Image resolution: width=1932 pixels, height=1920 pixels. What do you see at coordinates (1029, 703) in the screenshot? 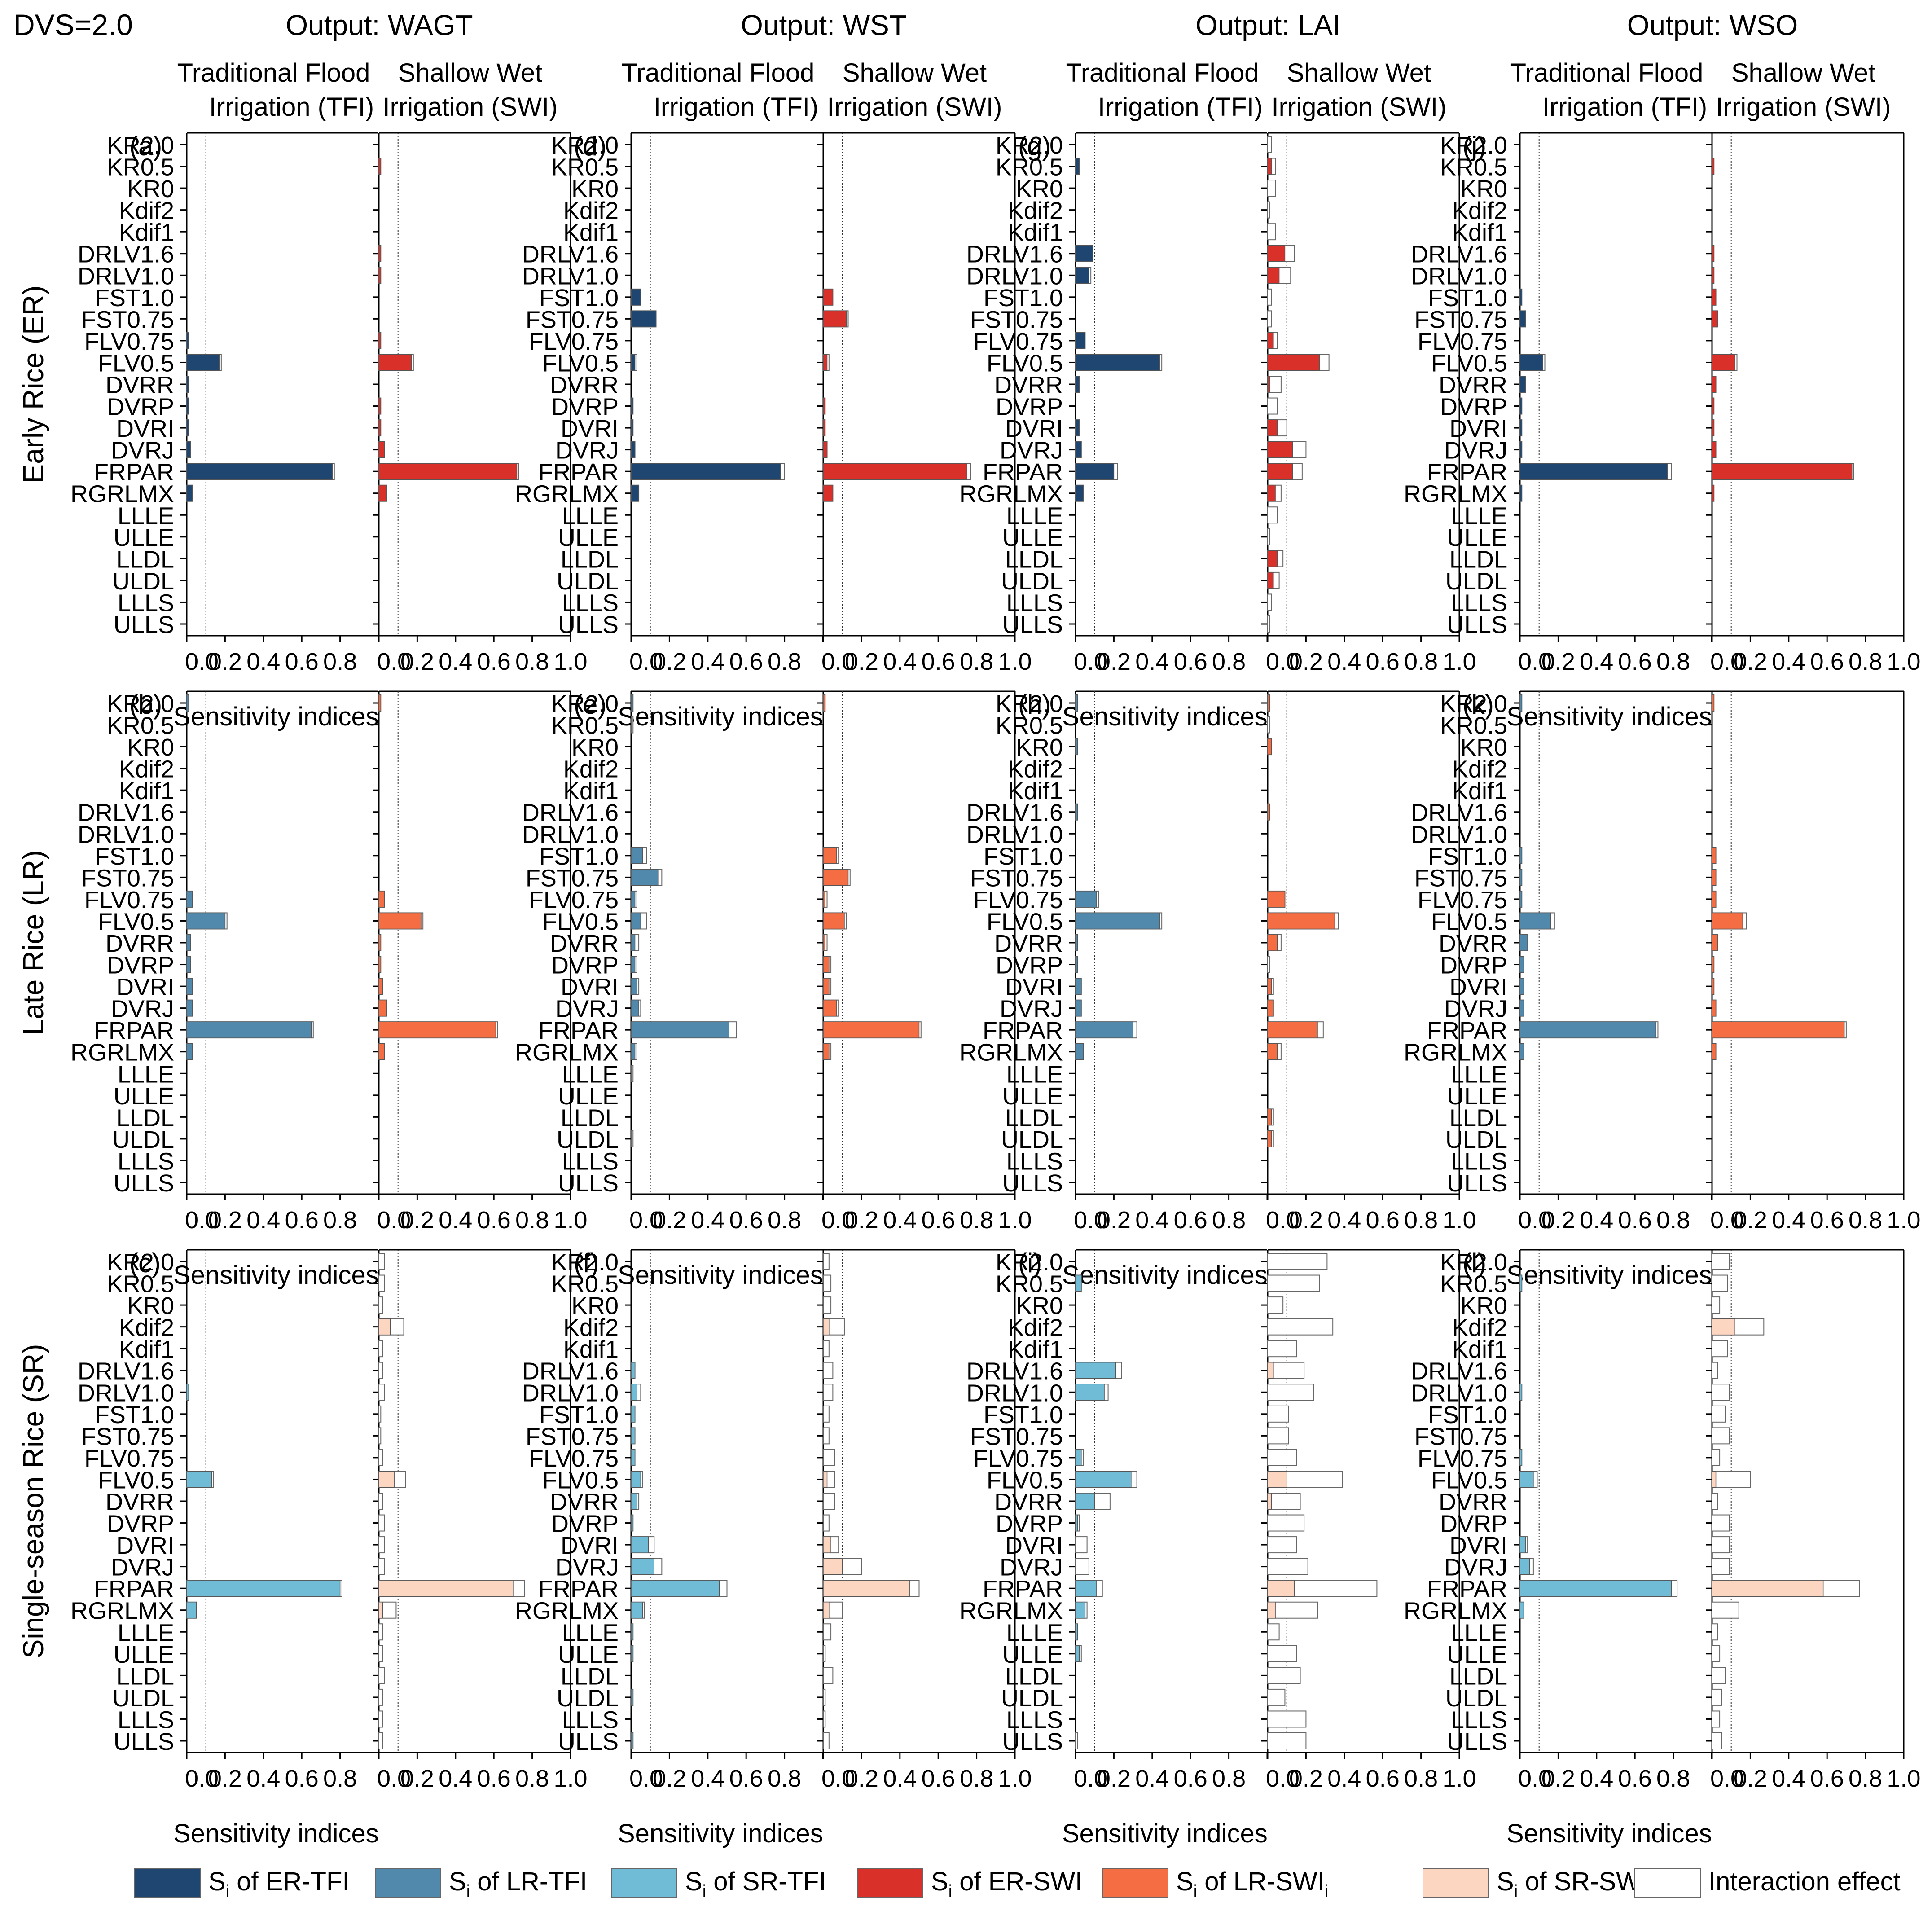
I see `parameter-label: KR2.0` at bounding box center [1029, 703].